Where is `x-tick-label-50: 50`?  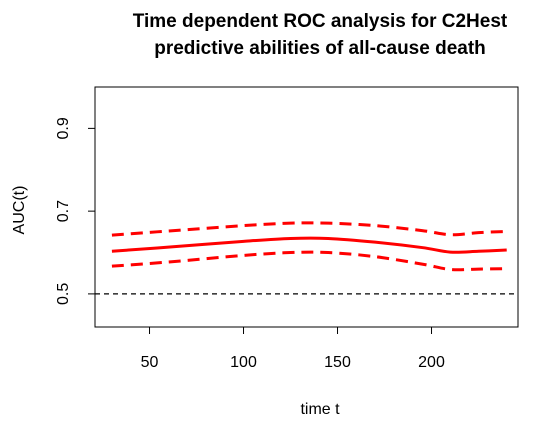
x-tick-label-50: 50 is located at coordinates (150, 362).